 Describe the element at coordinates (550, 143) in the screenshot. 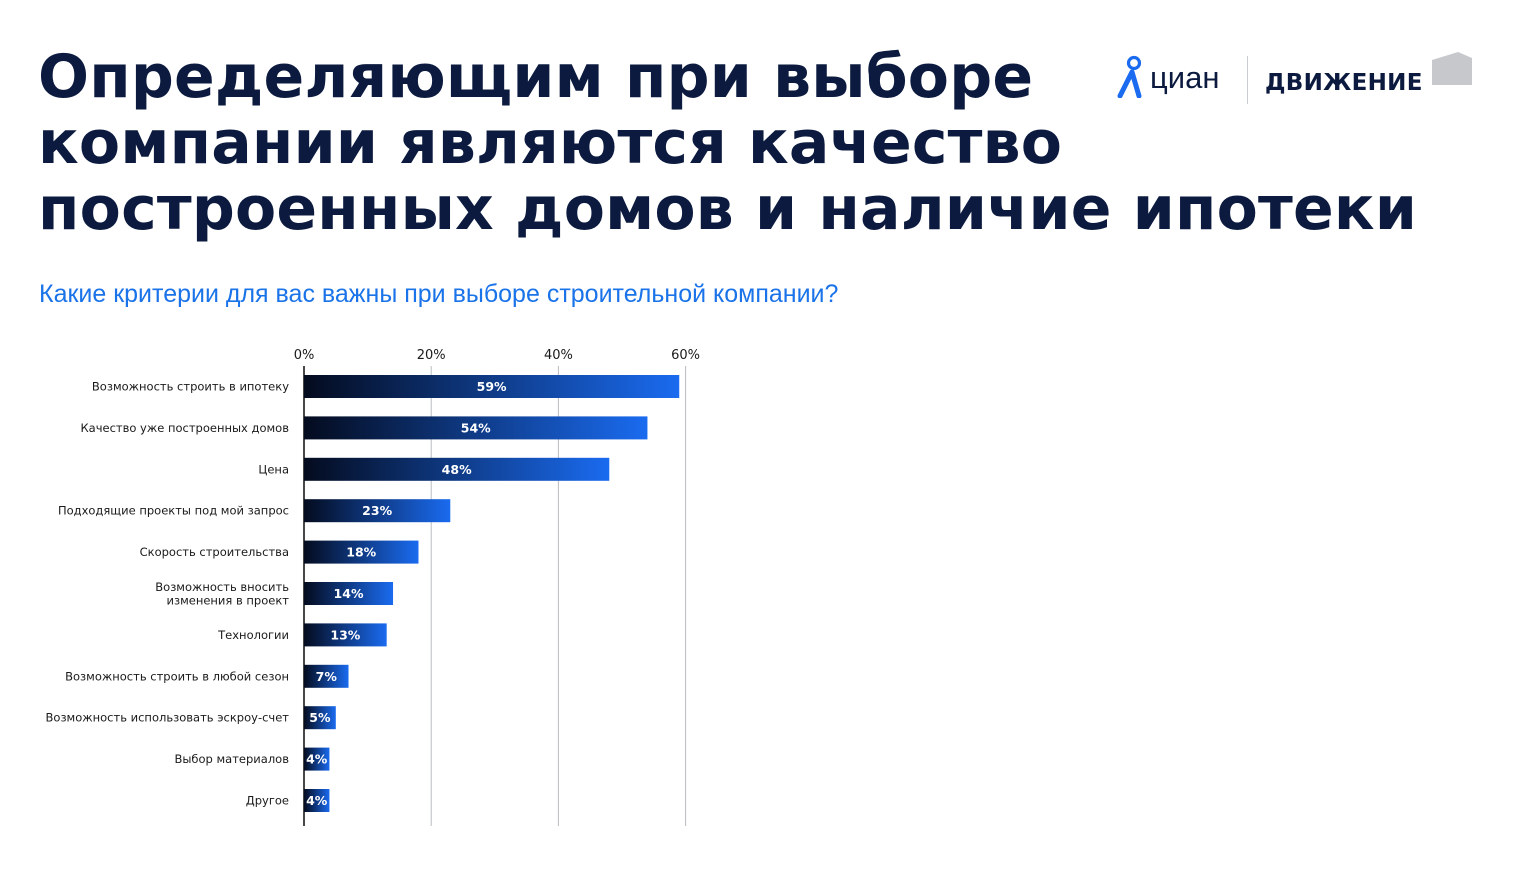

I see `title-line-2: компании являются качество` at that location.